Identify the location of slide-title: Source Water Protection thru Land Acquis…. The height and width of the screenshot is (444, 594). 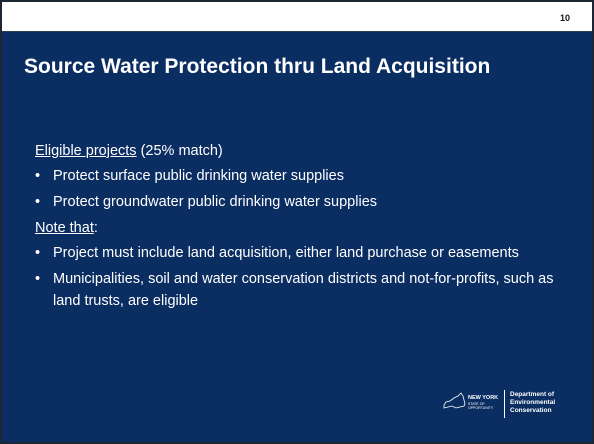
(257, 66).